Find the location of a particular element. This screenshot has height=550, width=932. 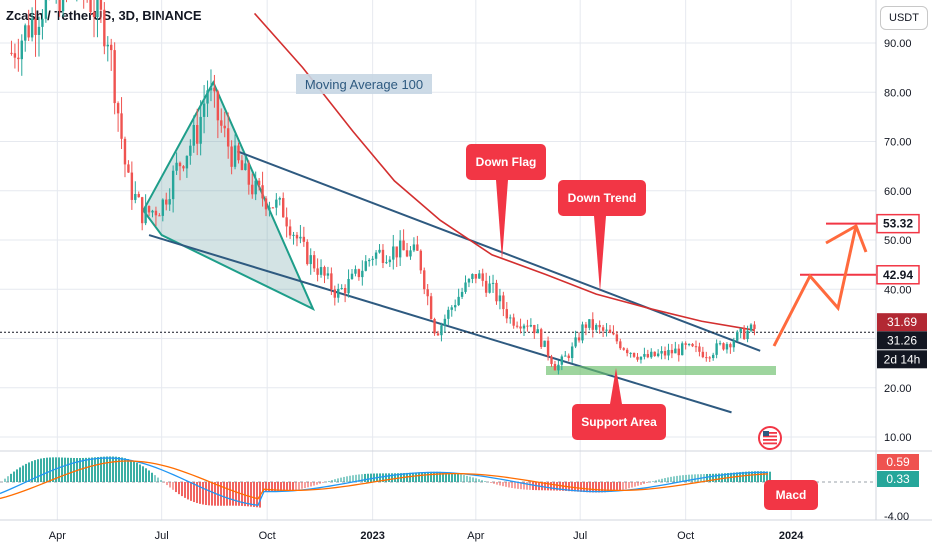

time-tick-label: Oct is located at coordinates (267, 536).